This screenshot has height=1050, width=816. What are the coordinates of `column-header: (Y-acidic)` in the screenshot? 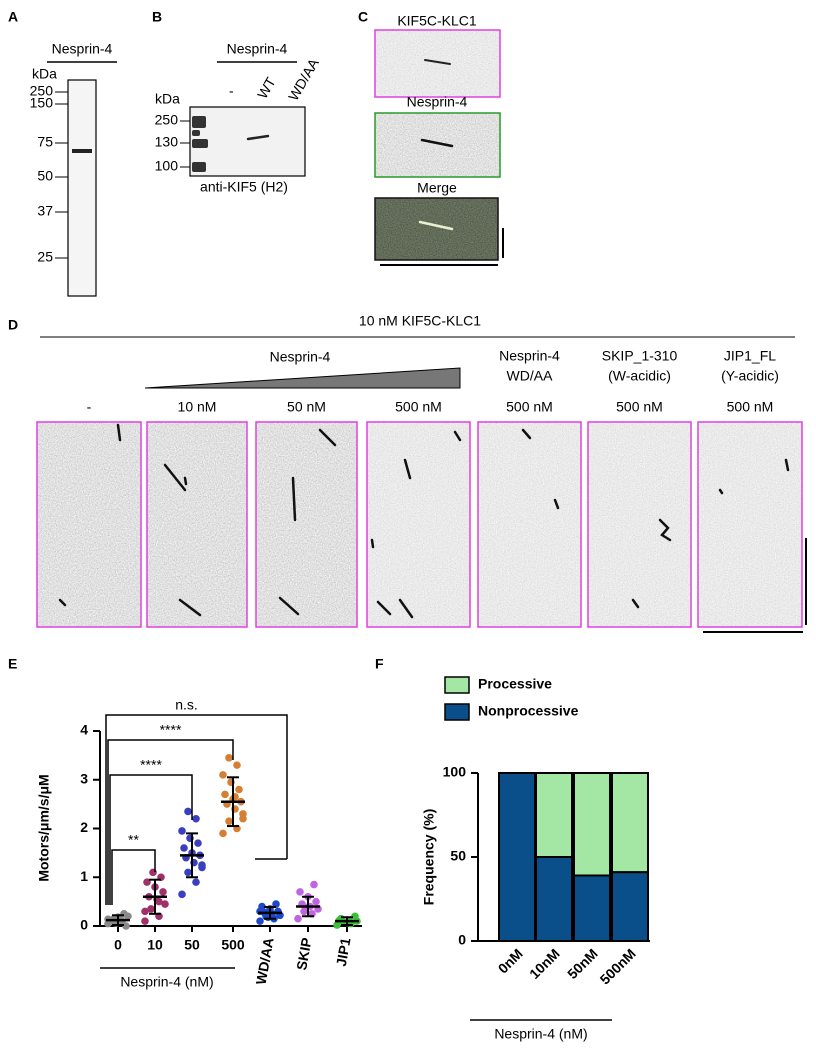 It's located at (750, 376).